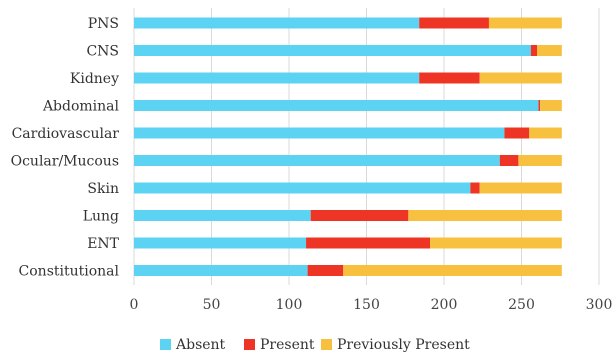 The height and width of the screenshot is (355, 612). What do you see at coordinates (103, 189) in the screenshot?
I see `category-label: Skin` at bounding box center [103, 189].